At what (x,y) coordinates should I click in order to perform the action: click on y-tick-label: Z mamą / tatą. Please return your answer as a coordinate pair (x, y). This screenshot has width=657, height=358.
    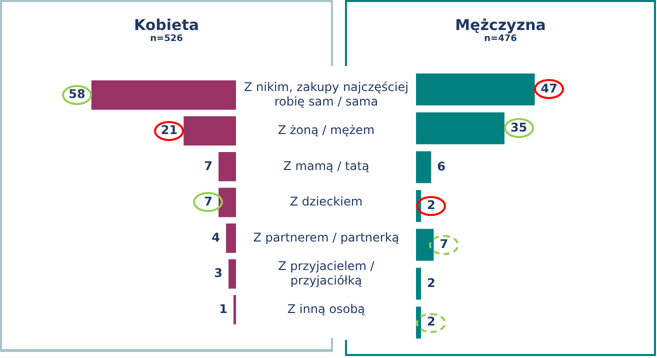
    Looking at the image, I should click on (326, 165).